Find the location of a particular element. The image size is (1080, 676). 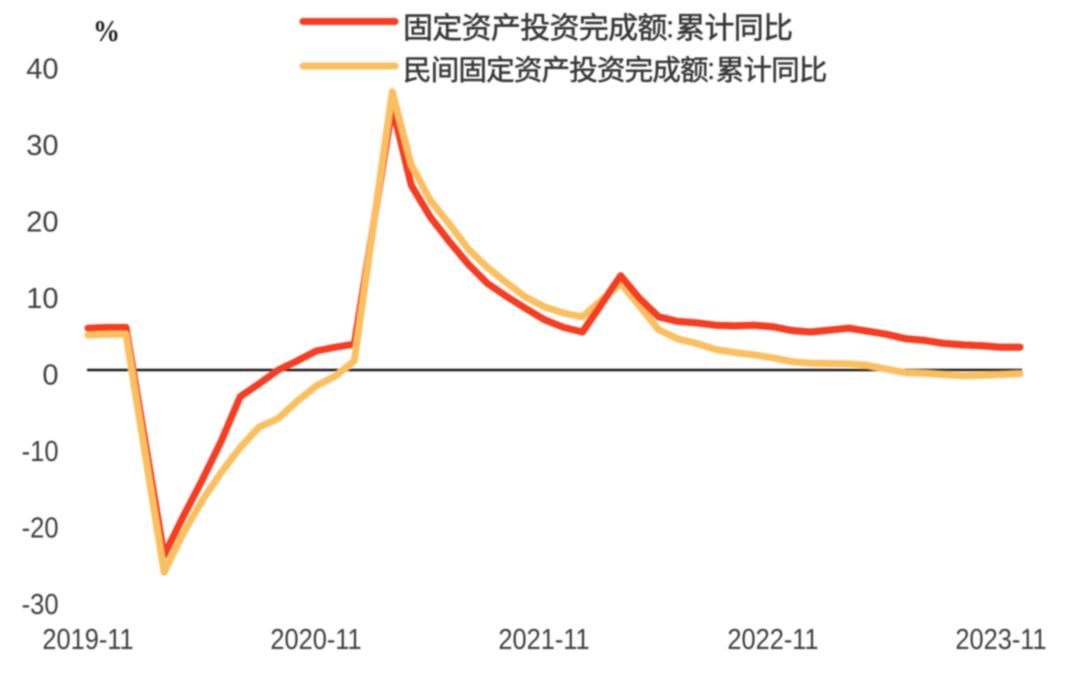

svg-text: 2023-11 is located at coordinates (1000, 638).